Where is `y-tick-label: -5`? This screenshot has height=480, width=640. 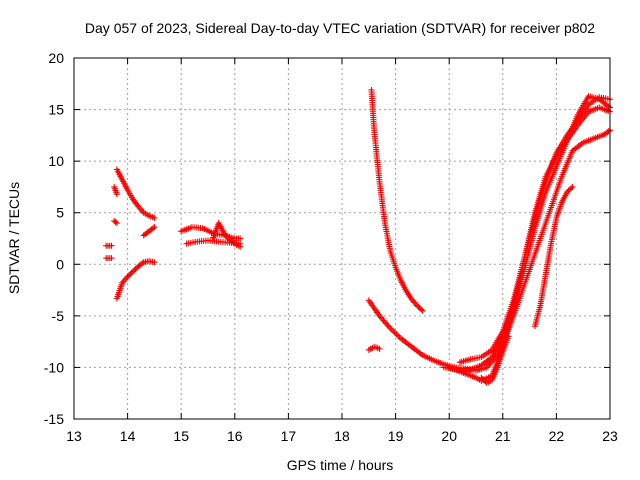
y-tick-label: -5 is located at coordinates (58, 316).